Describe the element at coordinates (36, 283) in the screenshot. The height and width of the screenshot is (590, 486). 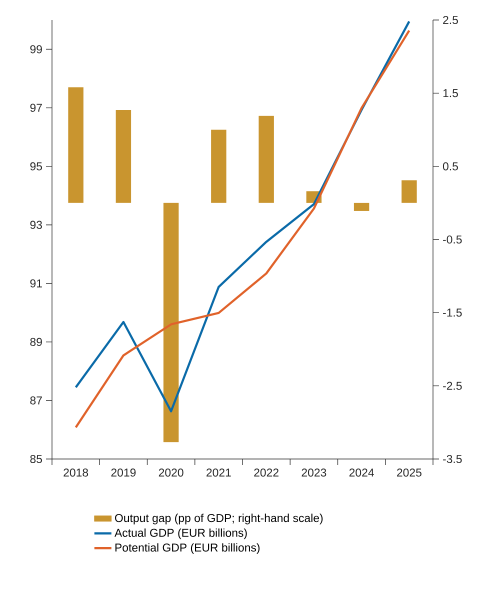
I see `y-tick-label: 91` at that location.